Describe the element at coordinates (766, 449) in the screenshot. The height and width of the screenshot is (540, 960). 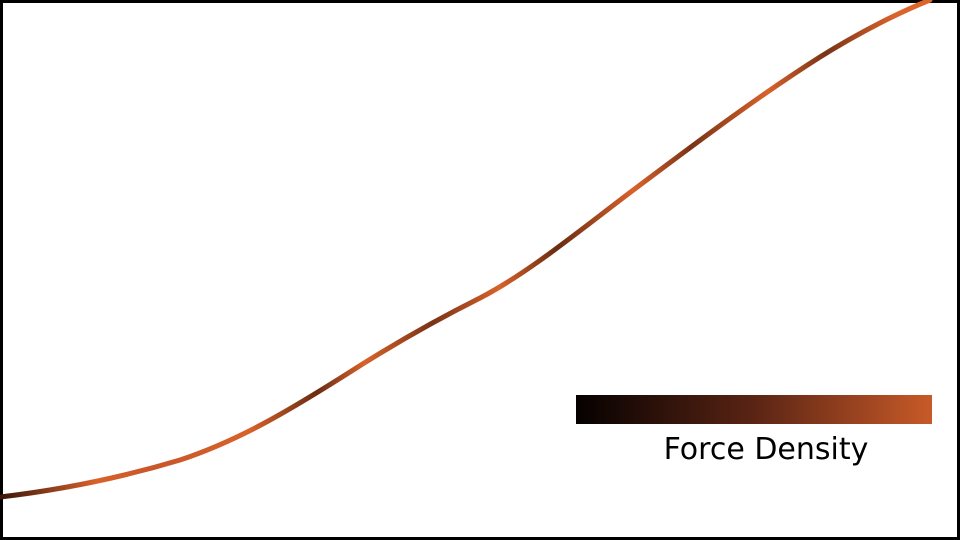
I see `legend-label: Force Density` at that location.